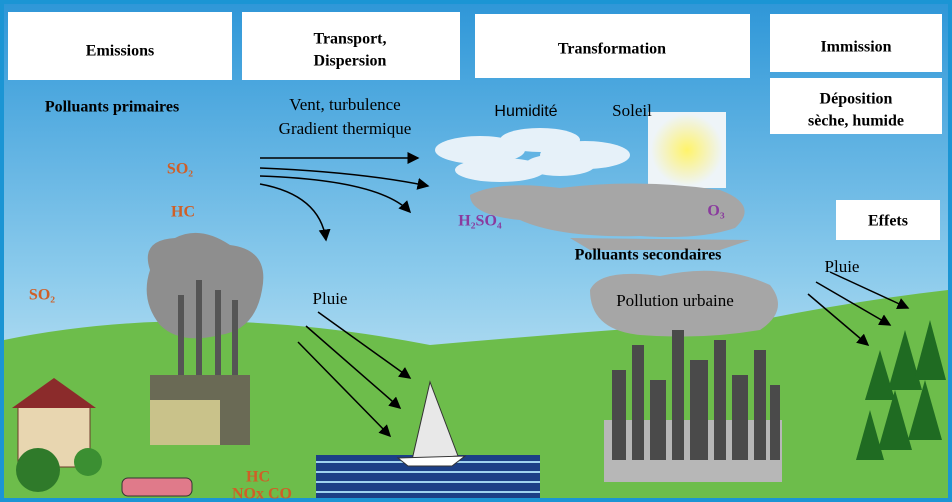  What do you see at coordinates (345, 128) in the screenshot?
I see `label: Gradient thermique` at bounding box center [345, 128].